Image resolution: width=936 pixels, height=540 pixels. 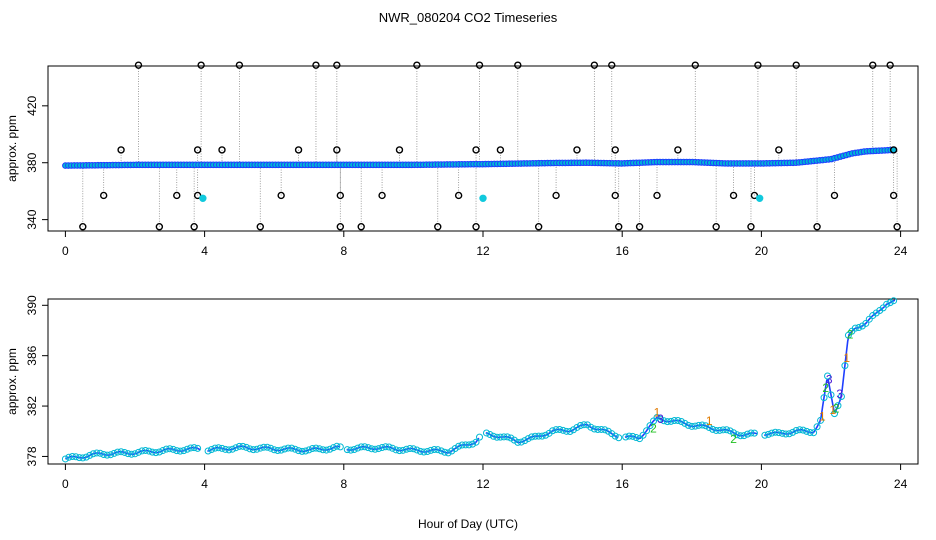 What do you see at coordinates (32, 105) in the screenshot?
I see `y-tick-label: 420` at bounding box center [32, 105].